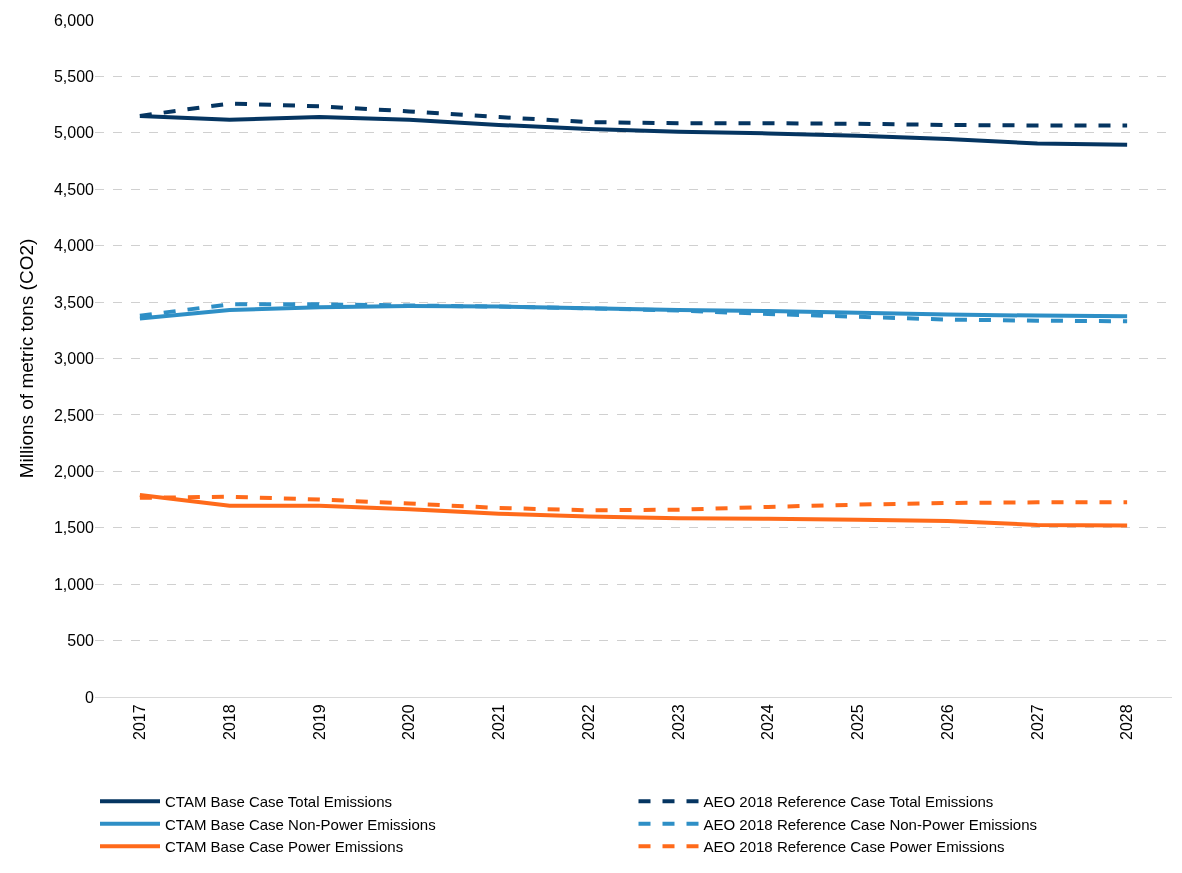 This screenshot has height=873, width=1182. I want to click on y-tick-label: 6,000, so click(74, 20).